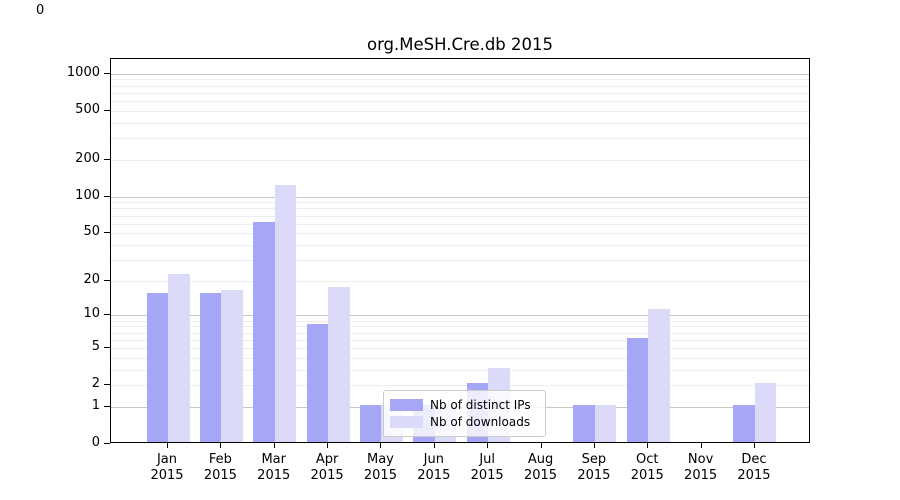  What do you see at coordinates (83, 72) in the screenshot?
I see `y-tick-label: 1000` at bounding box center [83, 72].